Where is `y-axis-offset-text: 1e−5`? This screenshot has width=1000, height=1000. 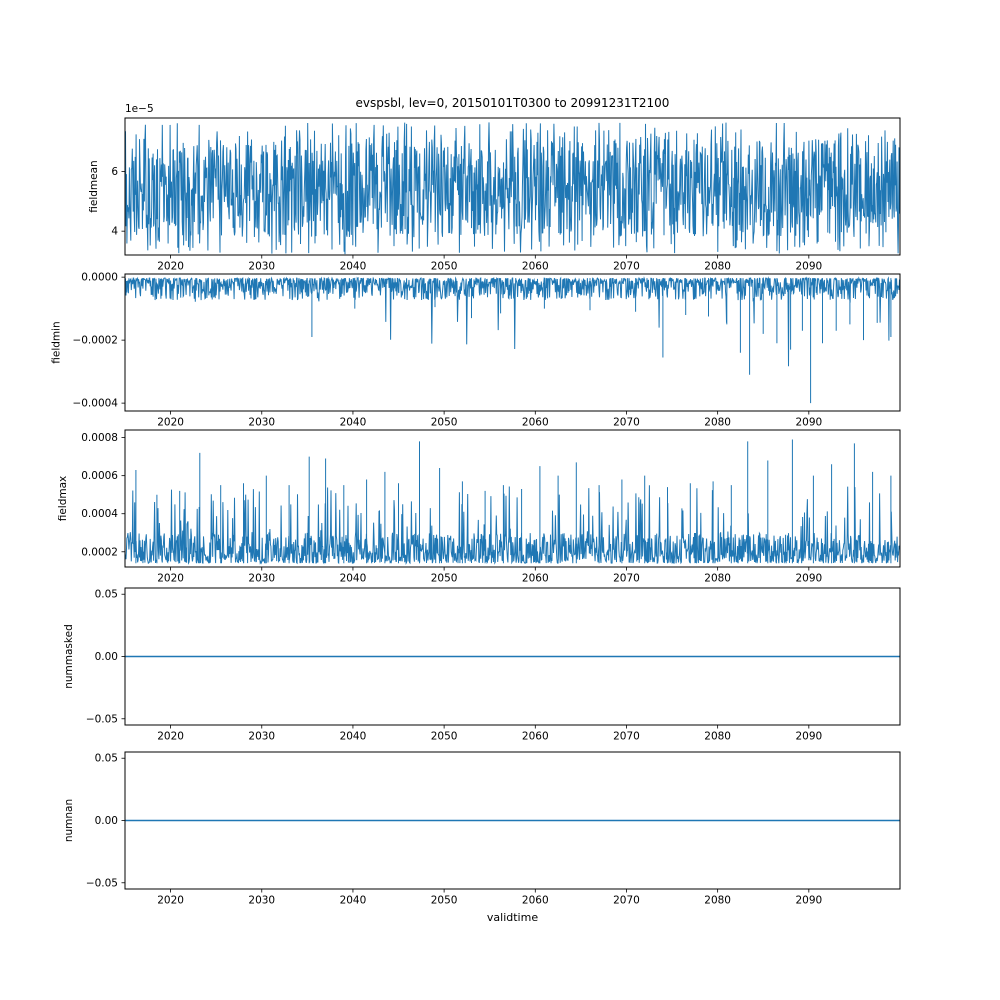 y-axis-offset-text: 1e−5 is located at coordinates (139, 109).